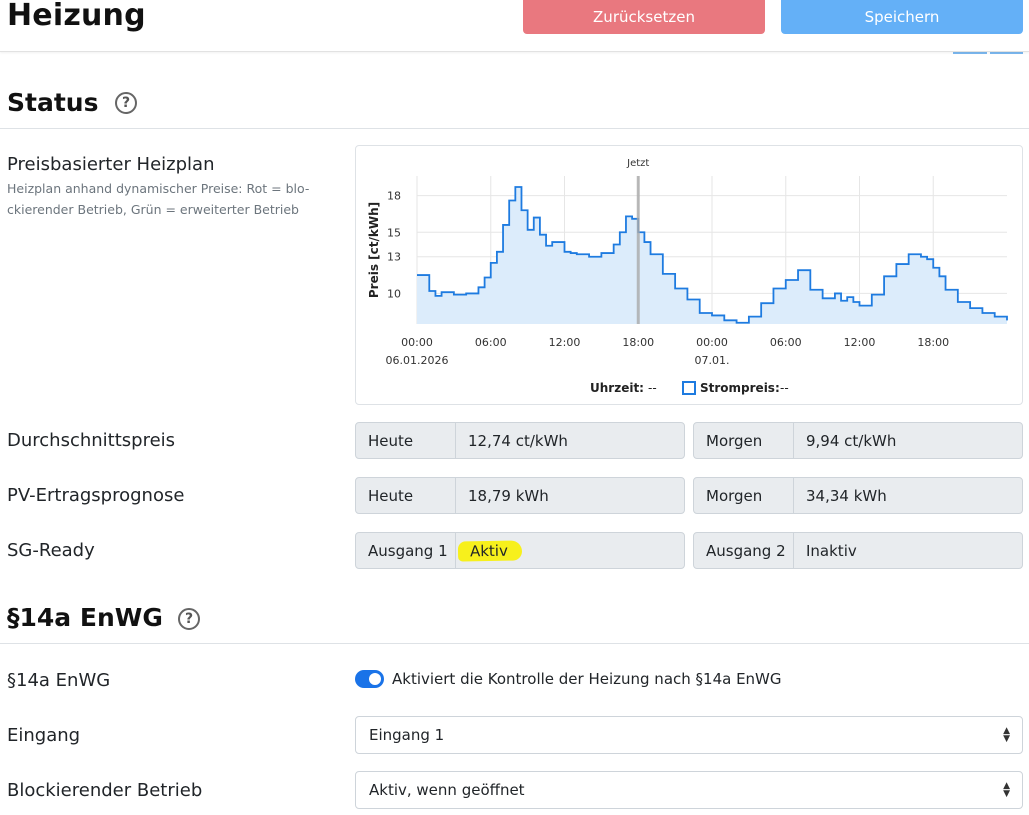 This screenshot has width=1029, height=815. Describe the element at coordinates (831, 550) in the screenshot. I see `output-2-value: Inaktiv` at that location.